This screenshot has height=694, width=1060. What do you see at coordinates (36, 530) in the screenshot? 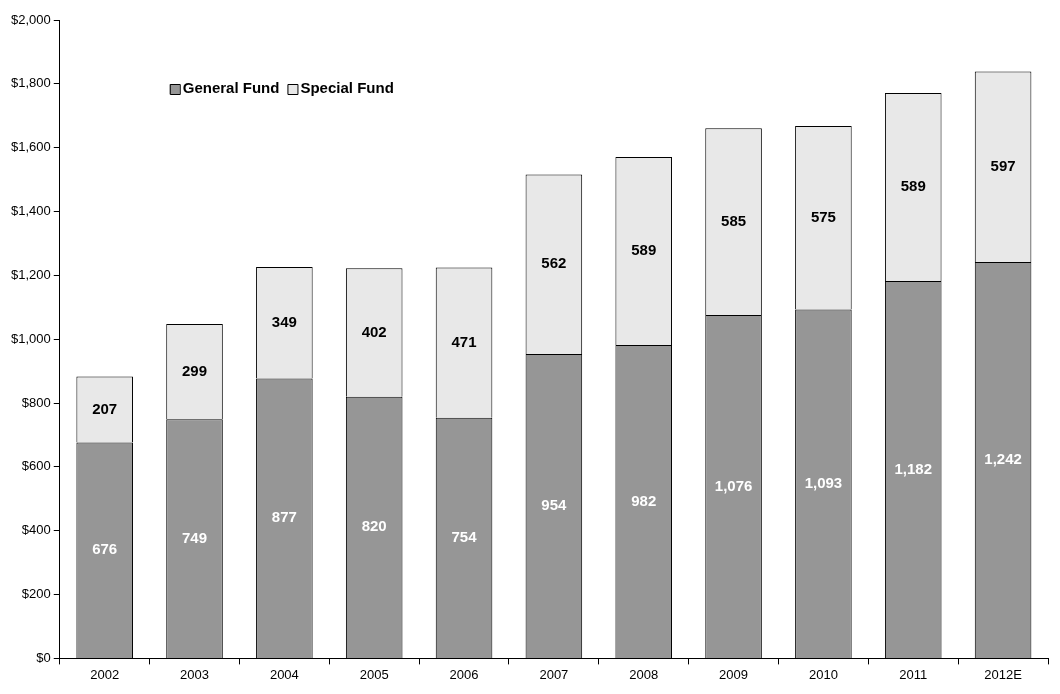
I see `y-tick-label: $400` at bounding box center [36, 530].